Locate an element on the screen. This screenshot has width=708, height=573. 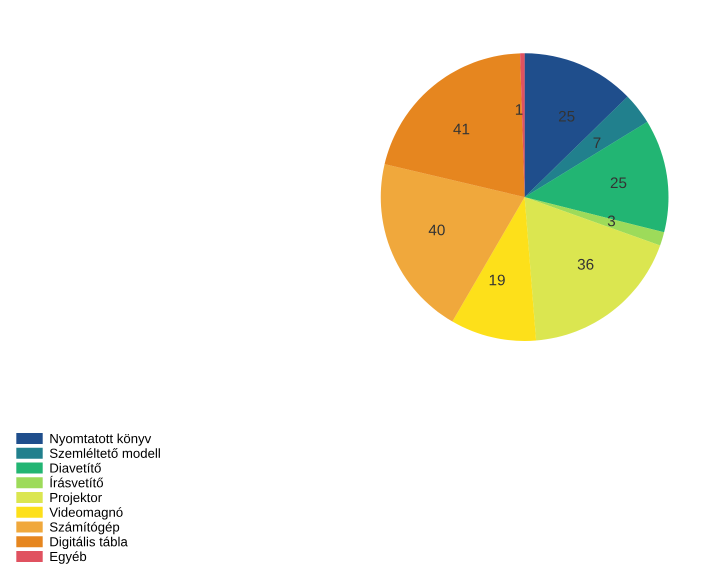
legend-label: Projektor is located at coordinates (76, 498).